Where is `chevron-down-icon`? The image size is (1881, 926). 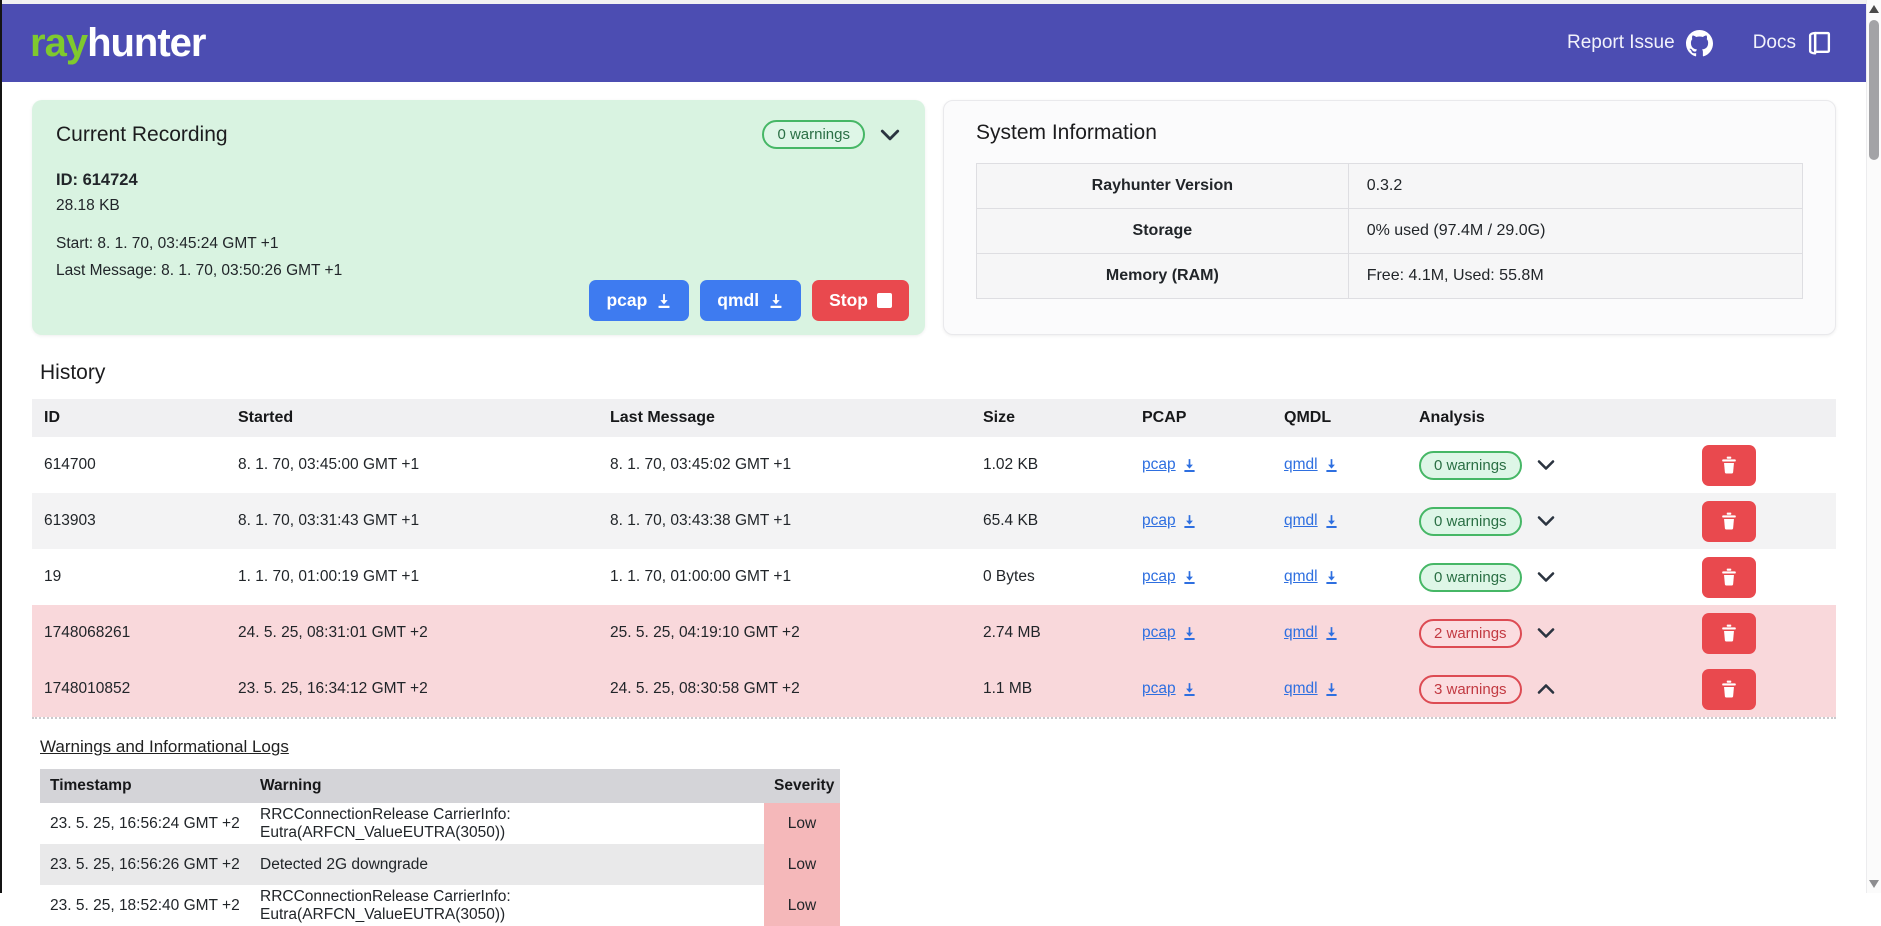 chevron-down-icon is located at coordinates (890, 135).